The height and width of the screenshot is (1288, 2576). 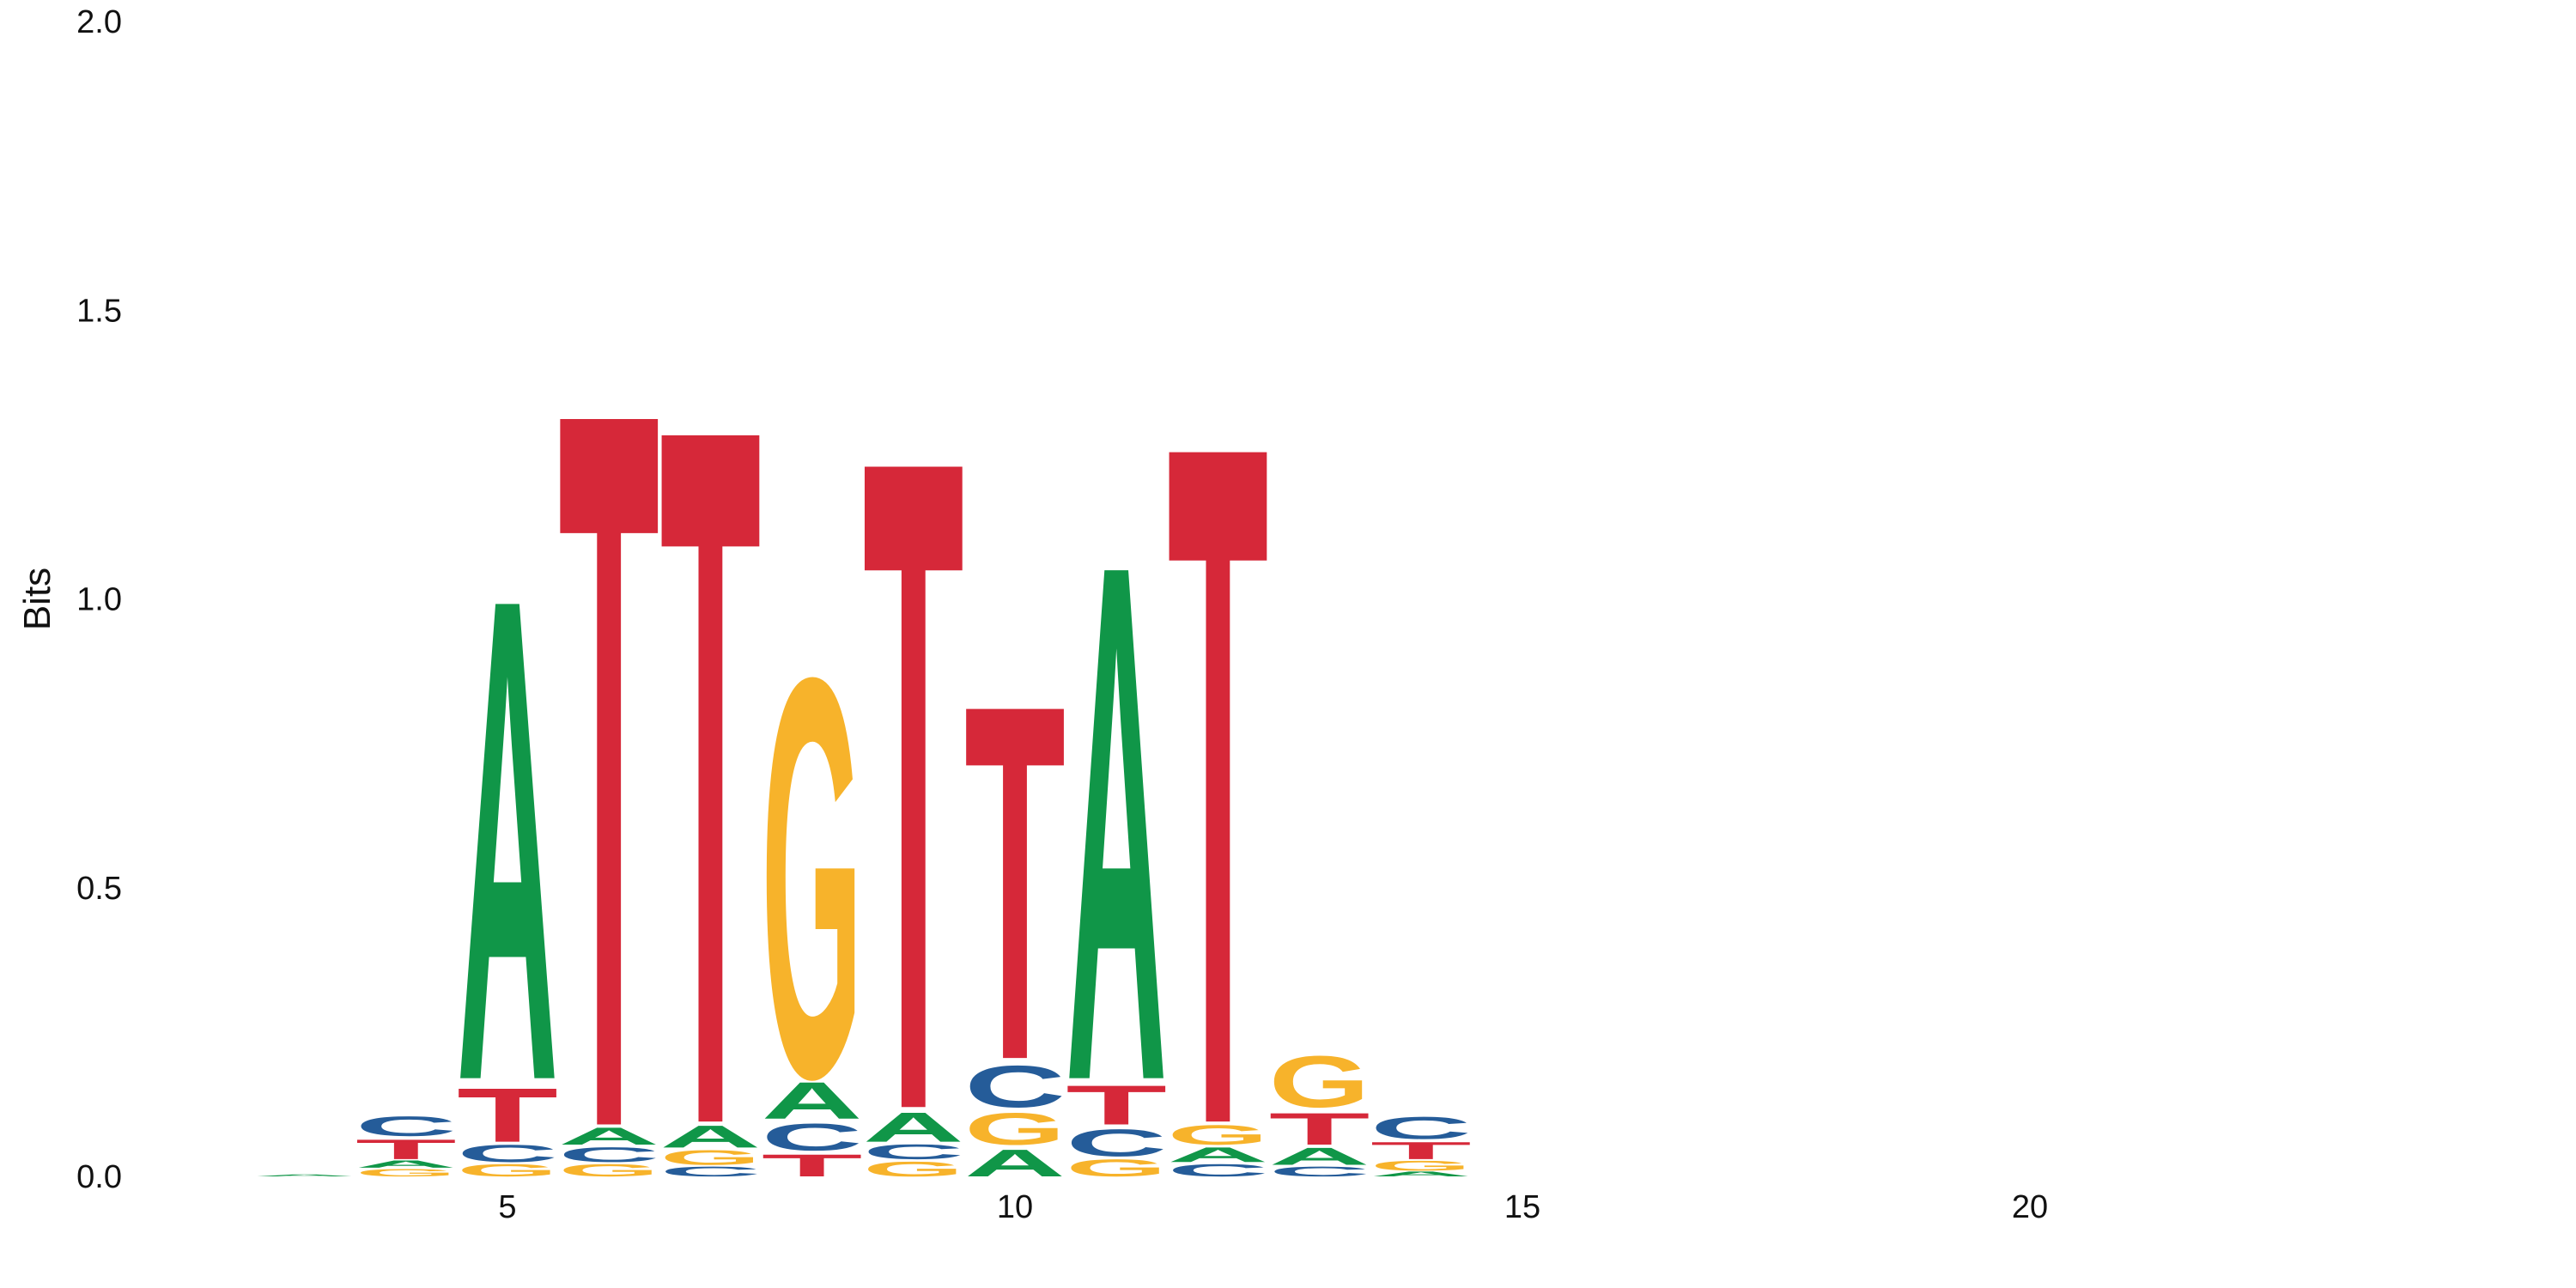 What do you see at coordinates (1015, 1207) in the screenshot?
I see `x-tick-label: 10` at bounding box center [1015, 1207].